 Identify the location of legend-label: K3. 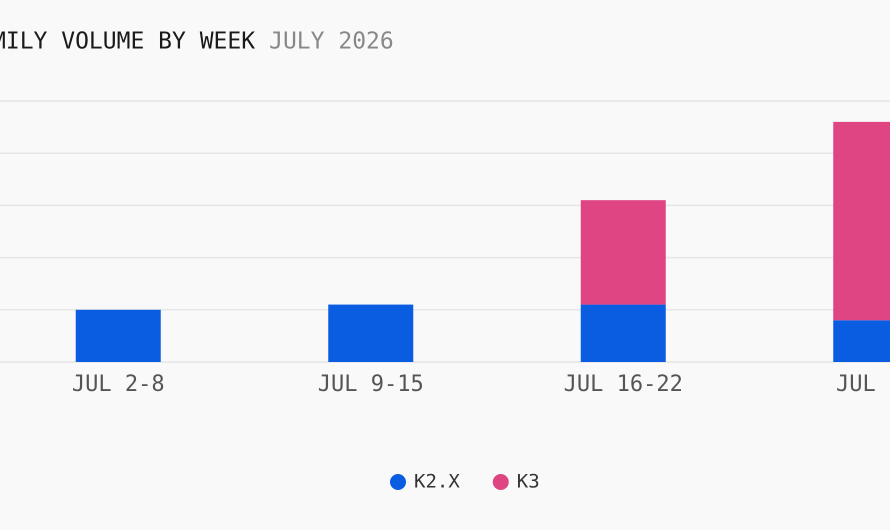
(528, 482).